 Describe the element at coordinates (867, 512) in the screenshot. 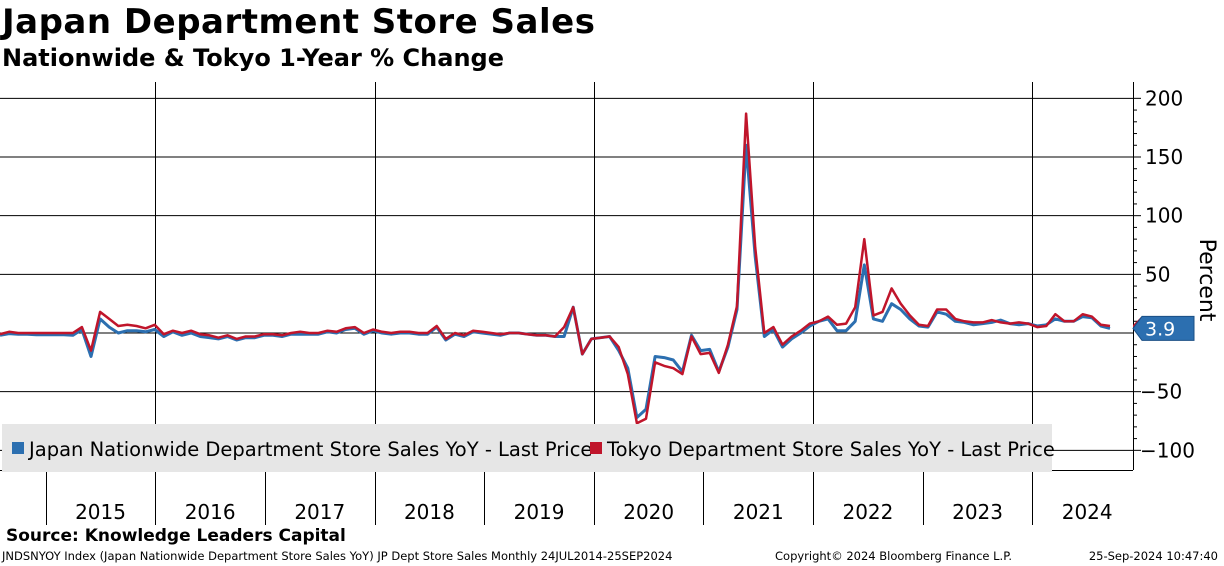

I see `x-tick-label: 2022` at that location.